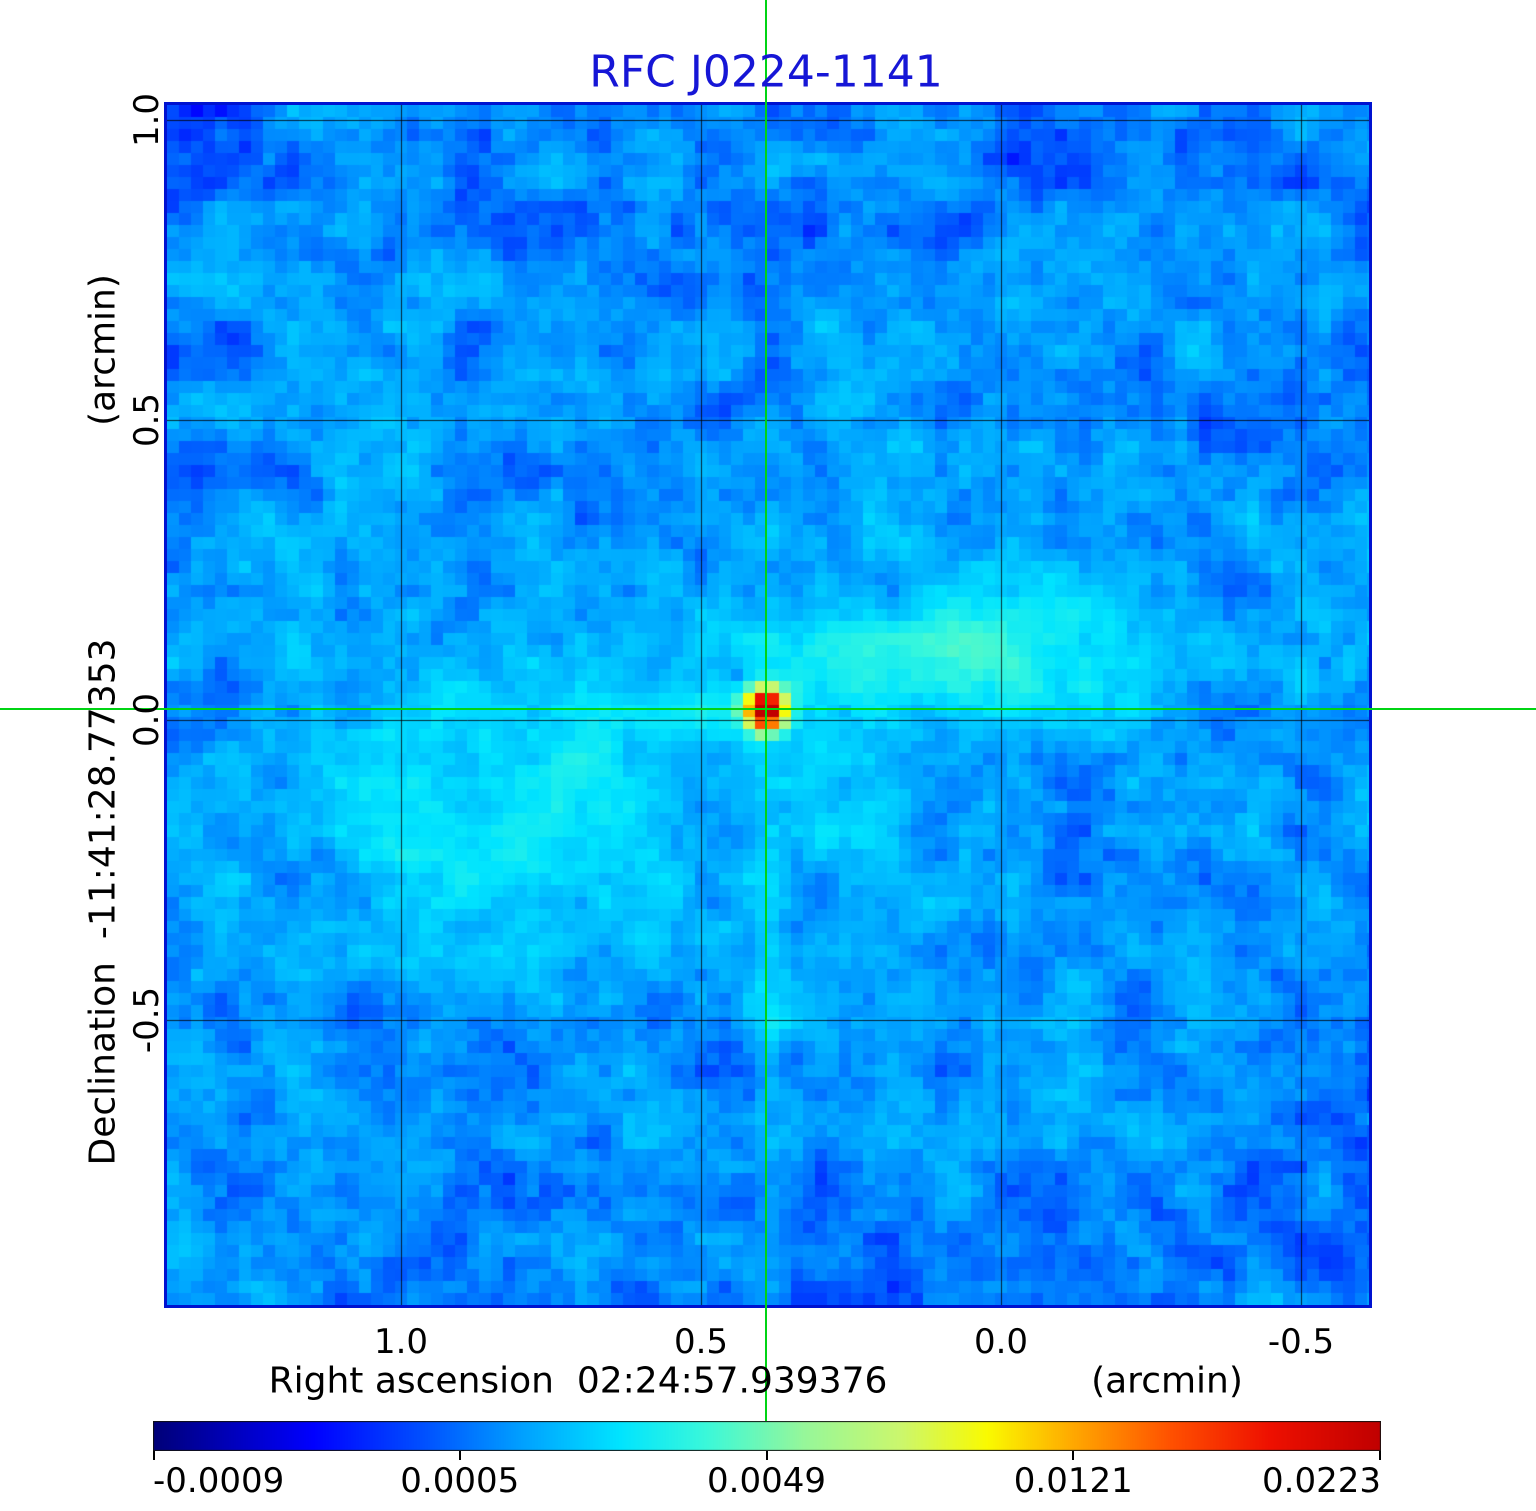  I want to click on colorbar, so click(767, 1436).